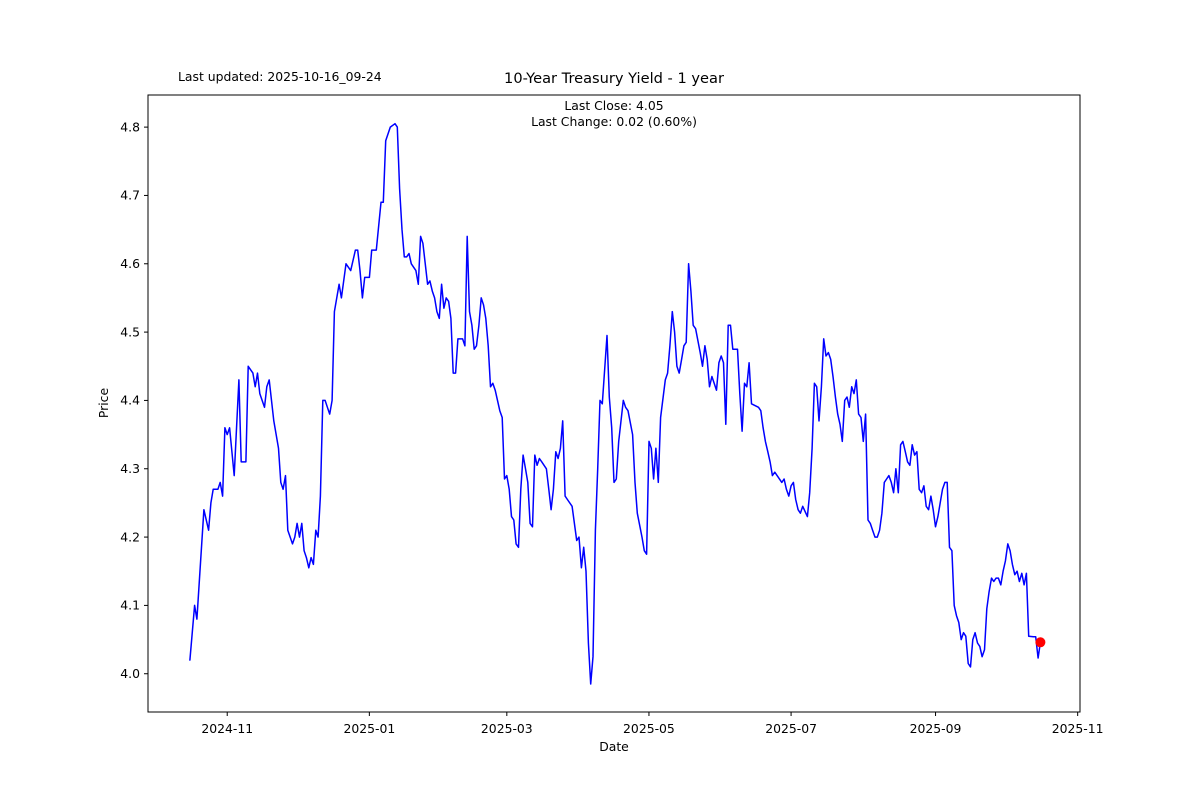 The height and width of the screenshot is (800, 1200). What do you see at coordinates (614, 105) in the screenshot?
I see `last-close-annotation: Last Close: 4.05` at bounding box center [614, 105].